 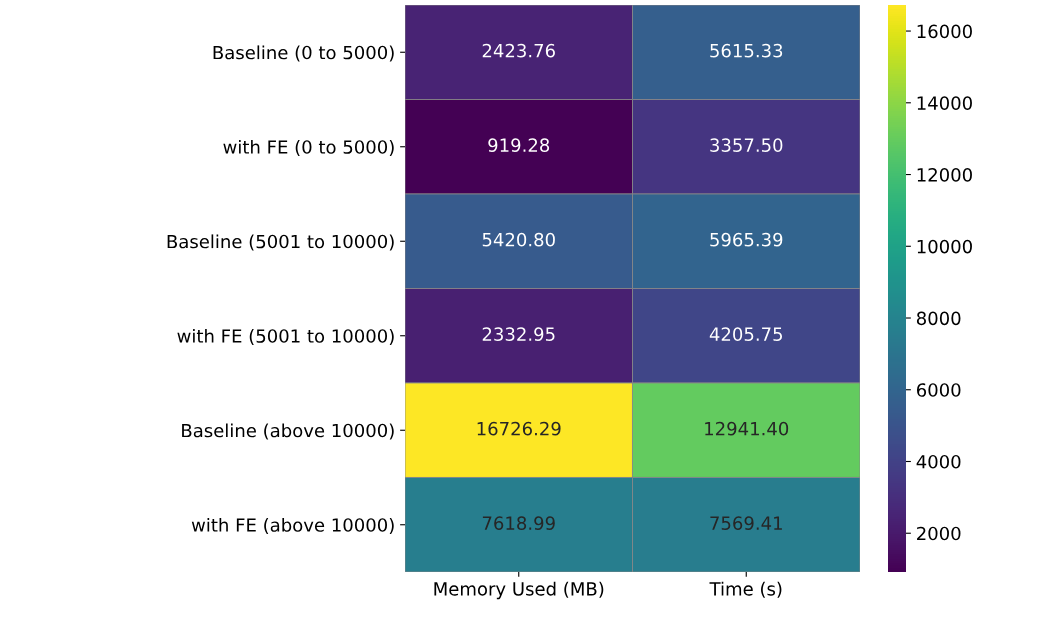 I want to click on y-tick-label: Baseline (0 to 5000), so click(x=303, y=53).